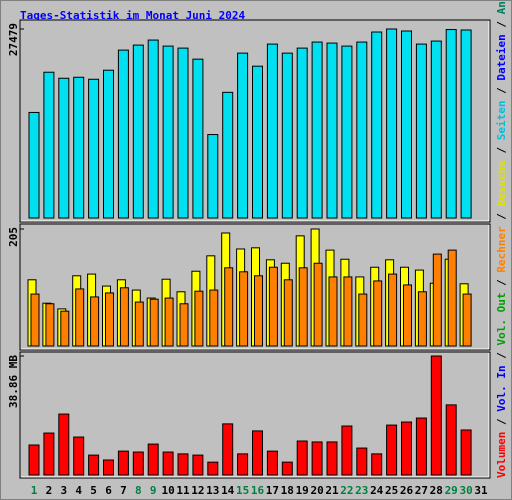  What do you see at coordinates (258, 490) in the screenshot?
I see `x-tick-label: 16` at bounding box center [258, 490].